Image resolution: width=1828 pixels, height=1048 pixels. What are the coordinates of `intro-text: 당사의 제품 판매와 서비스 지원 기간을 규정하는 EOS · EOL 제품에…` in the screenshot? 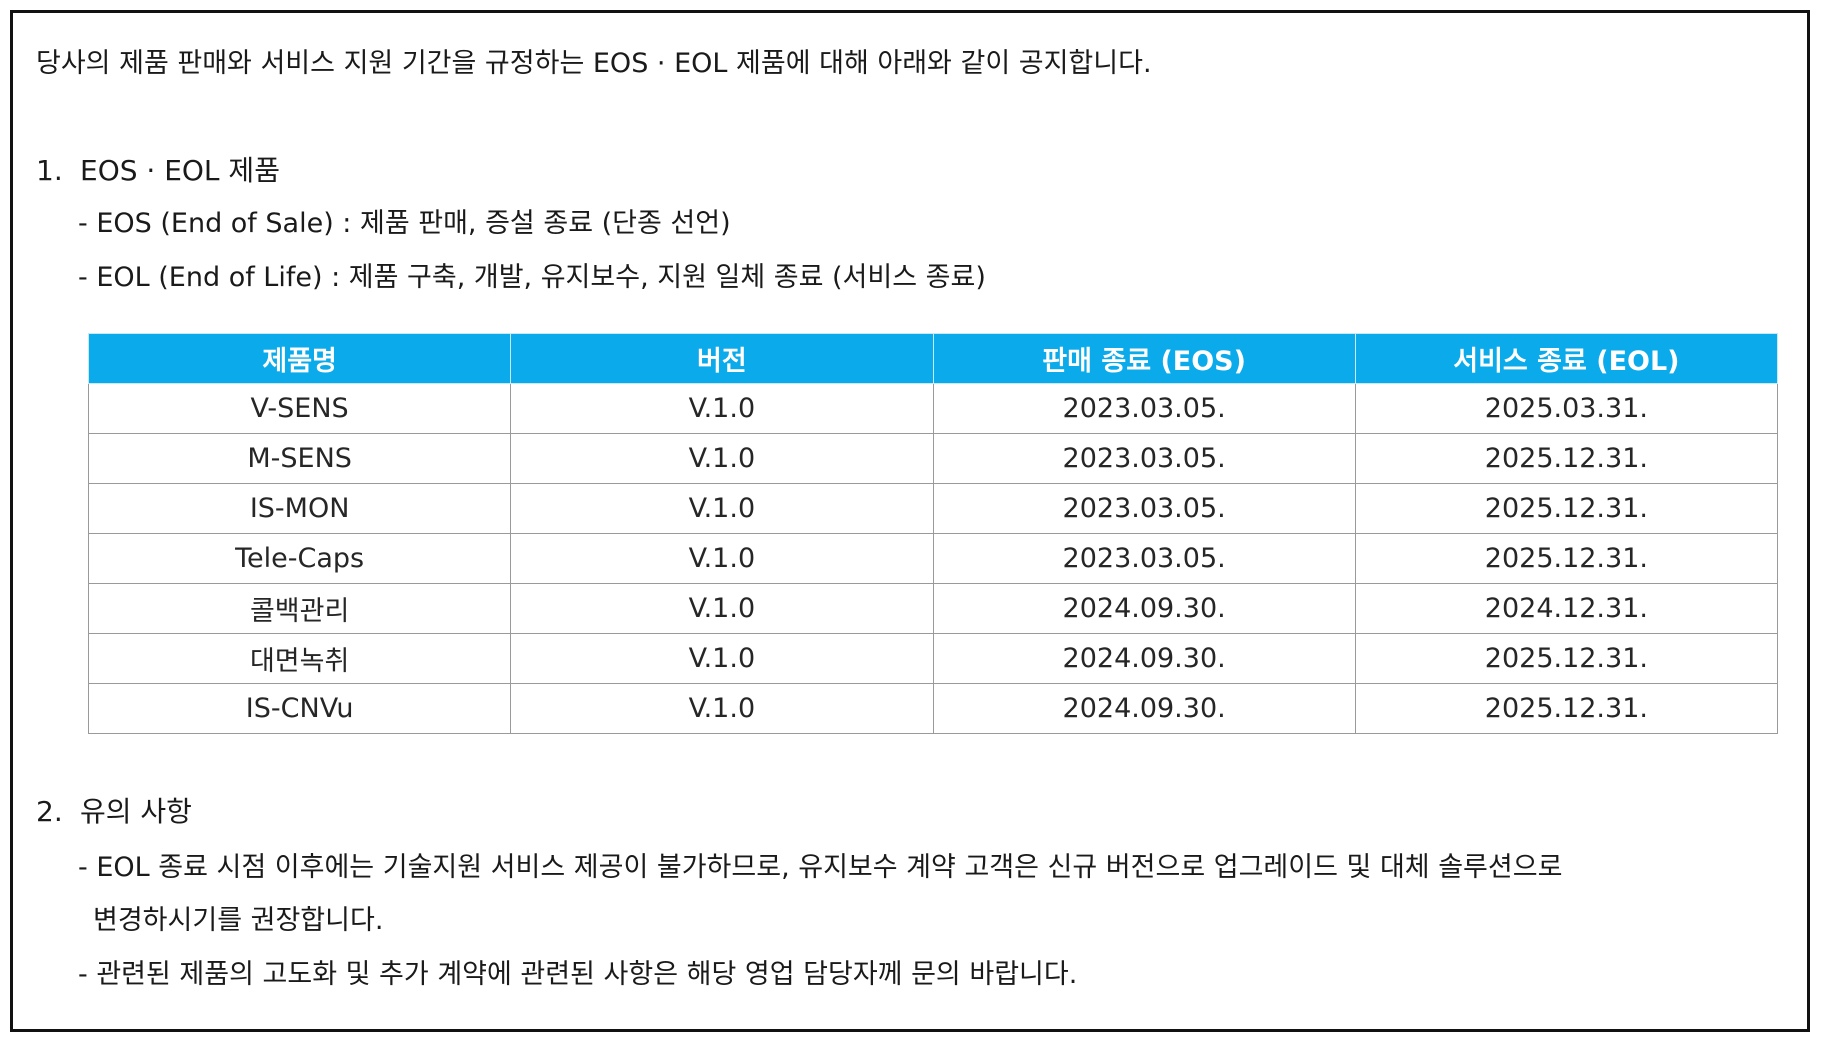 It's located at (594, 63).